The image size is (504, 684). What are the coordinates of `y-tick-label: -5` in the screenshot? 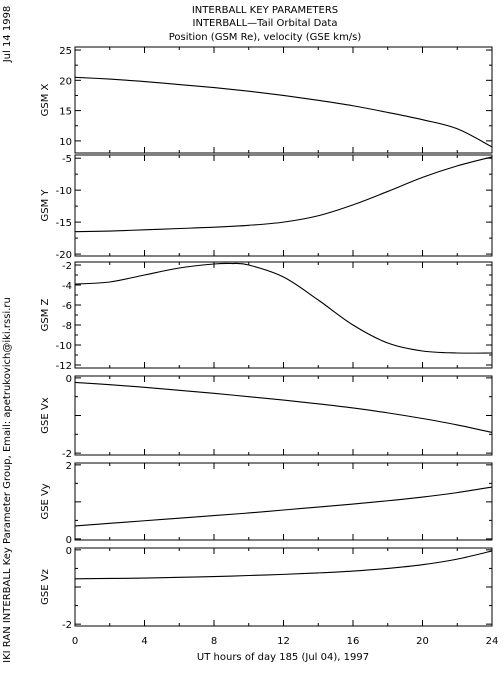 It's located at (67, 159).